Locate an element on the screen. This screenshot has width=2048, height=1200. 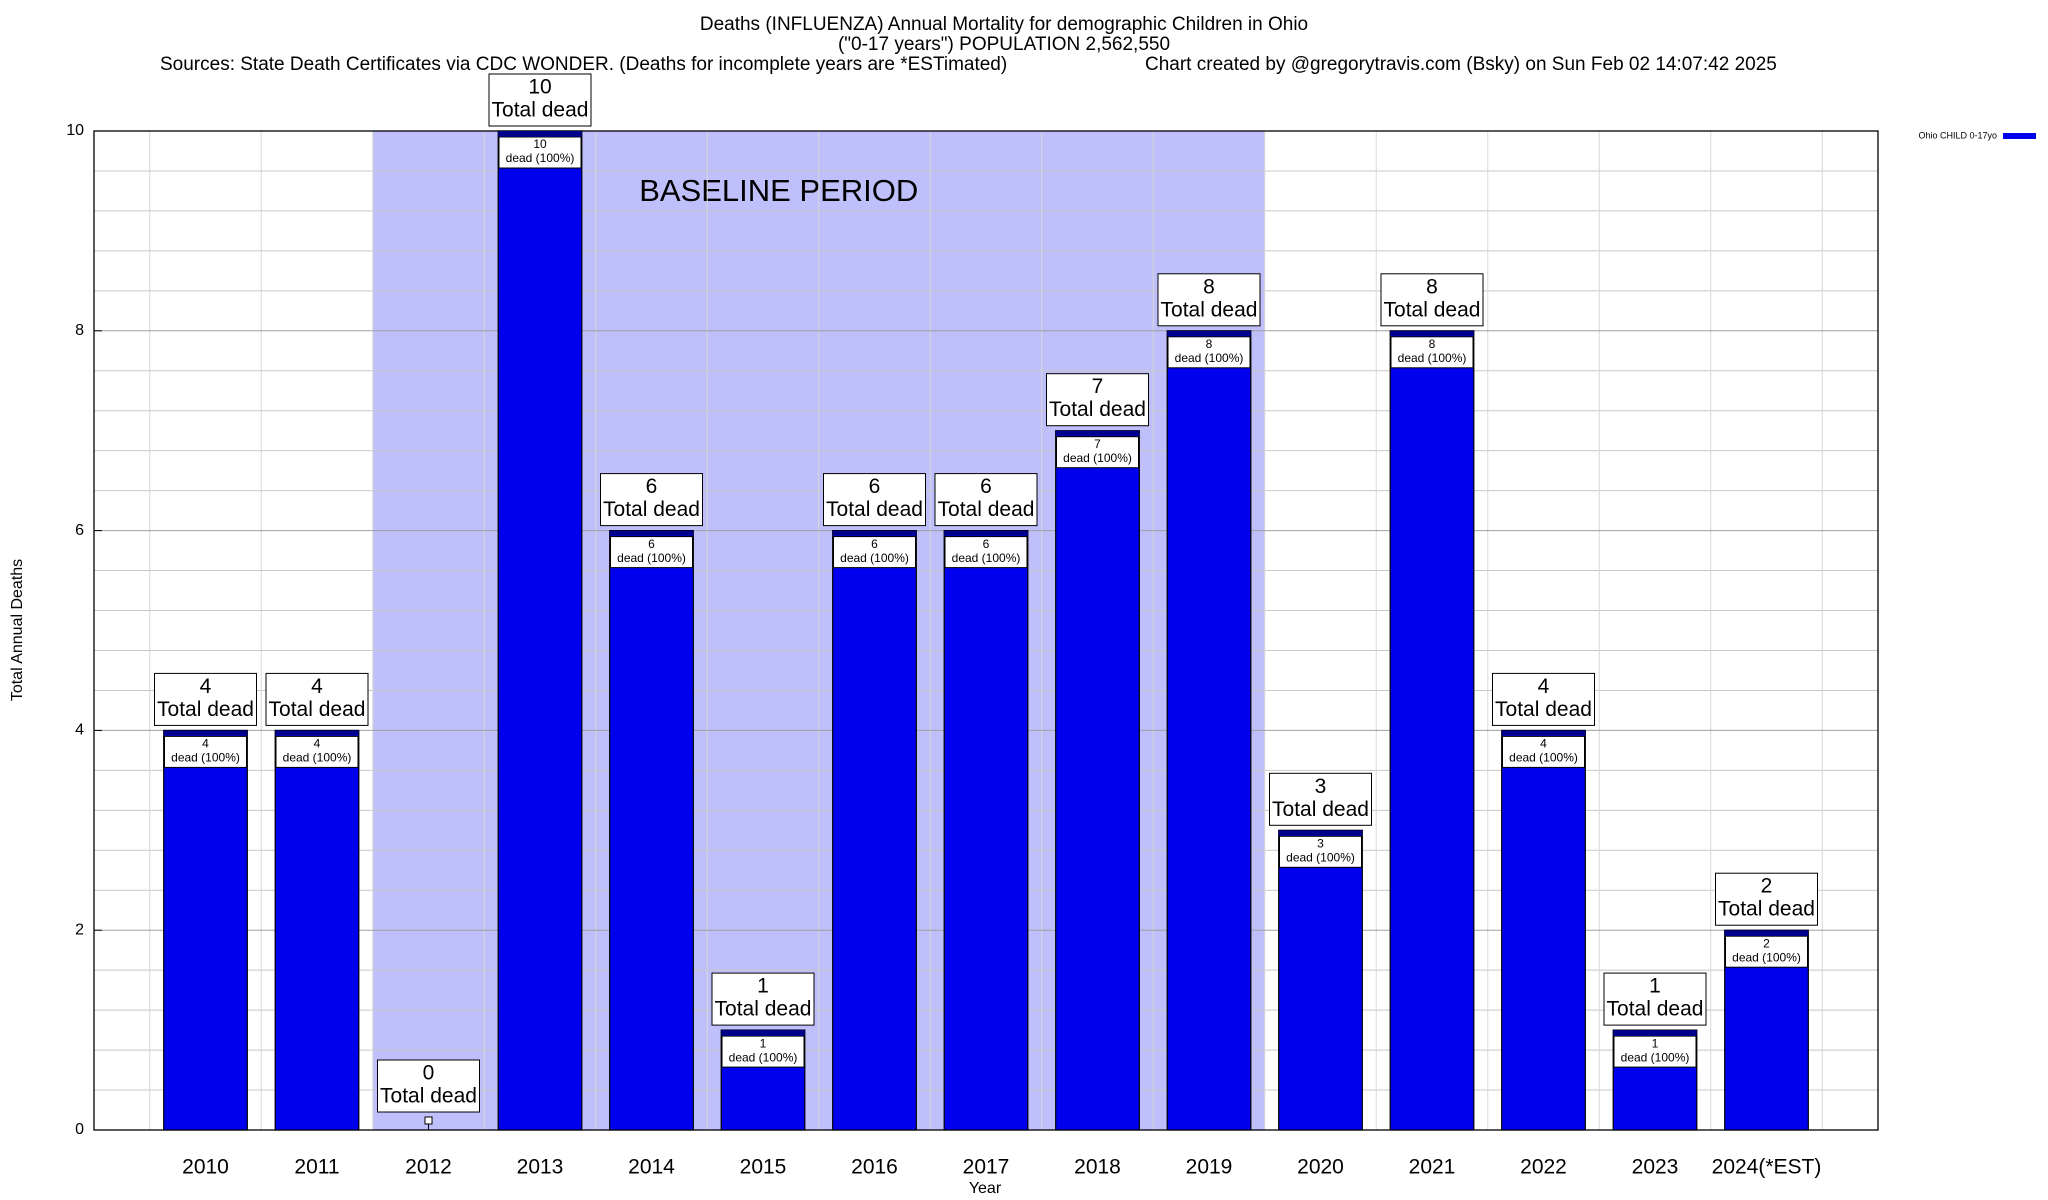
y-tick-label: 4 is located at coordinates (79, 730).